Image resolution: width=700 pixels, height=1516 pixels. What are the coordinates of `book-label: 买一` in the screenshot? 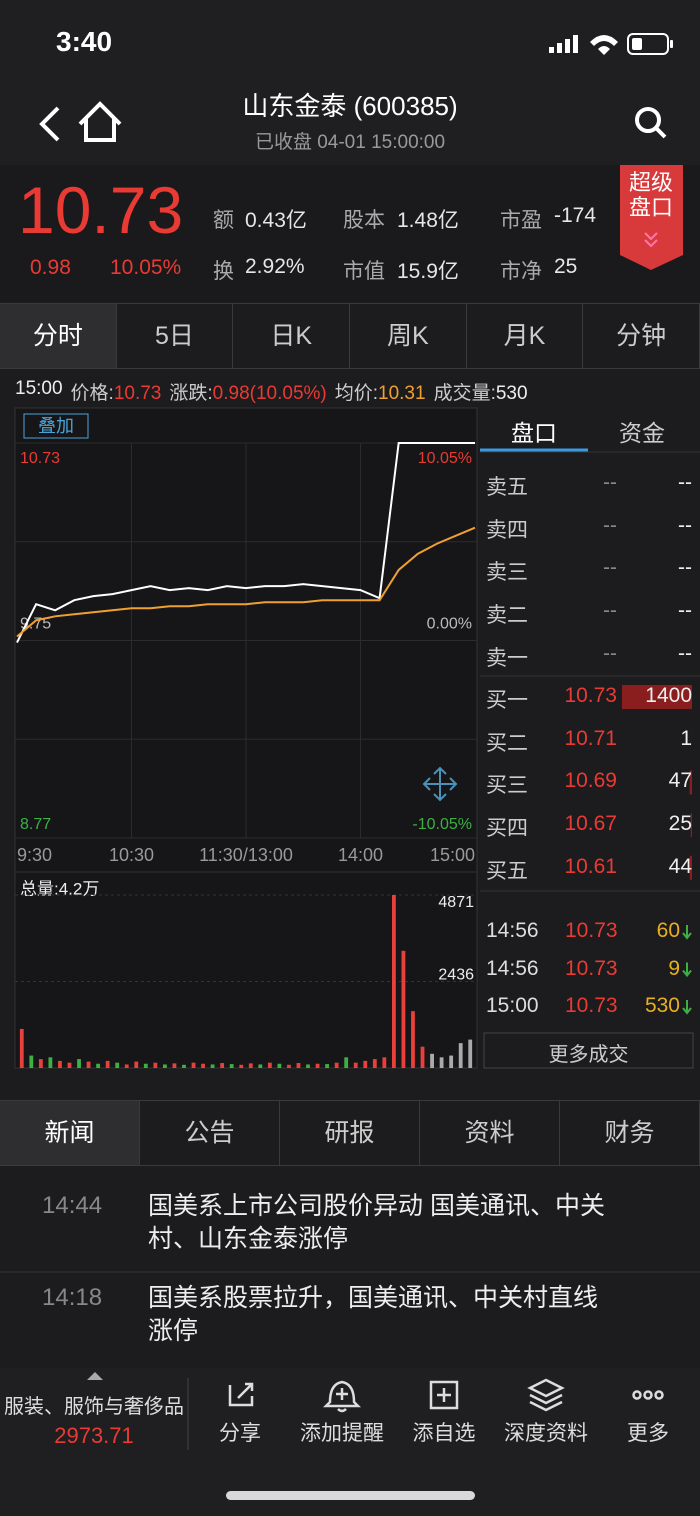 It's located at (507, 700).